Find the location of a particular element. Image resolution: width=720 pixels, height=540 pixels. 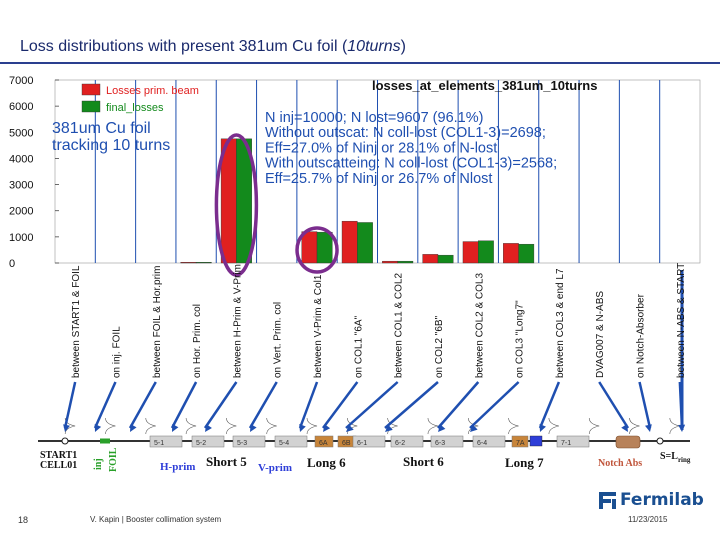

category-label: between N-ABS & START is located at coordinates (681, 320).